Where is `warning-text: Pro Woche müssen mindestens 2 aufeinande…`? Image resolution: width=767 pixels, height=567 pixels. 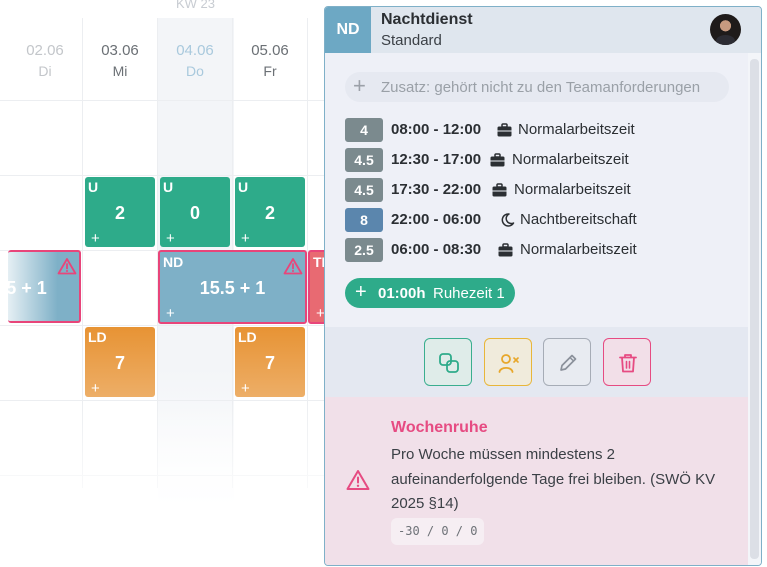
warning-text: Pro Woche müssen mindestens 2 aufeinande… is located at coordinates (553, 479).